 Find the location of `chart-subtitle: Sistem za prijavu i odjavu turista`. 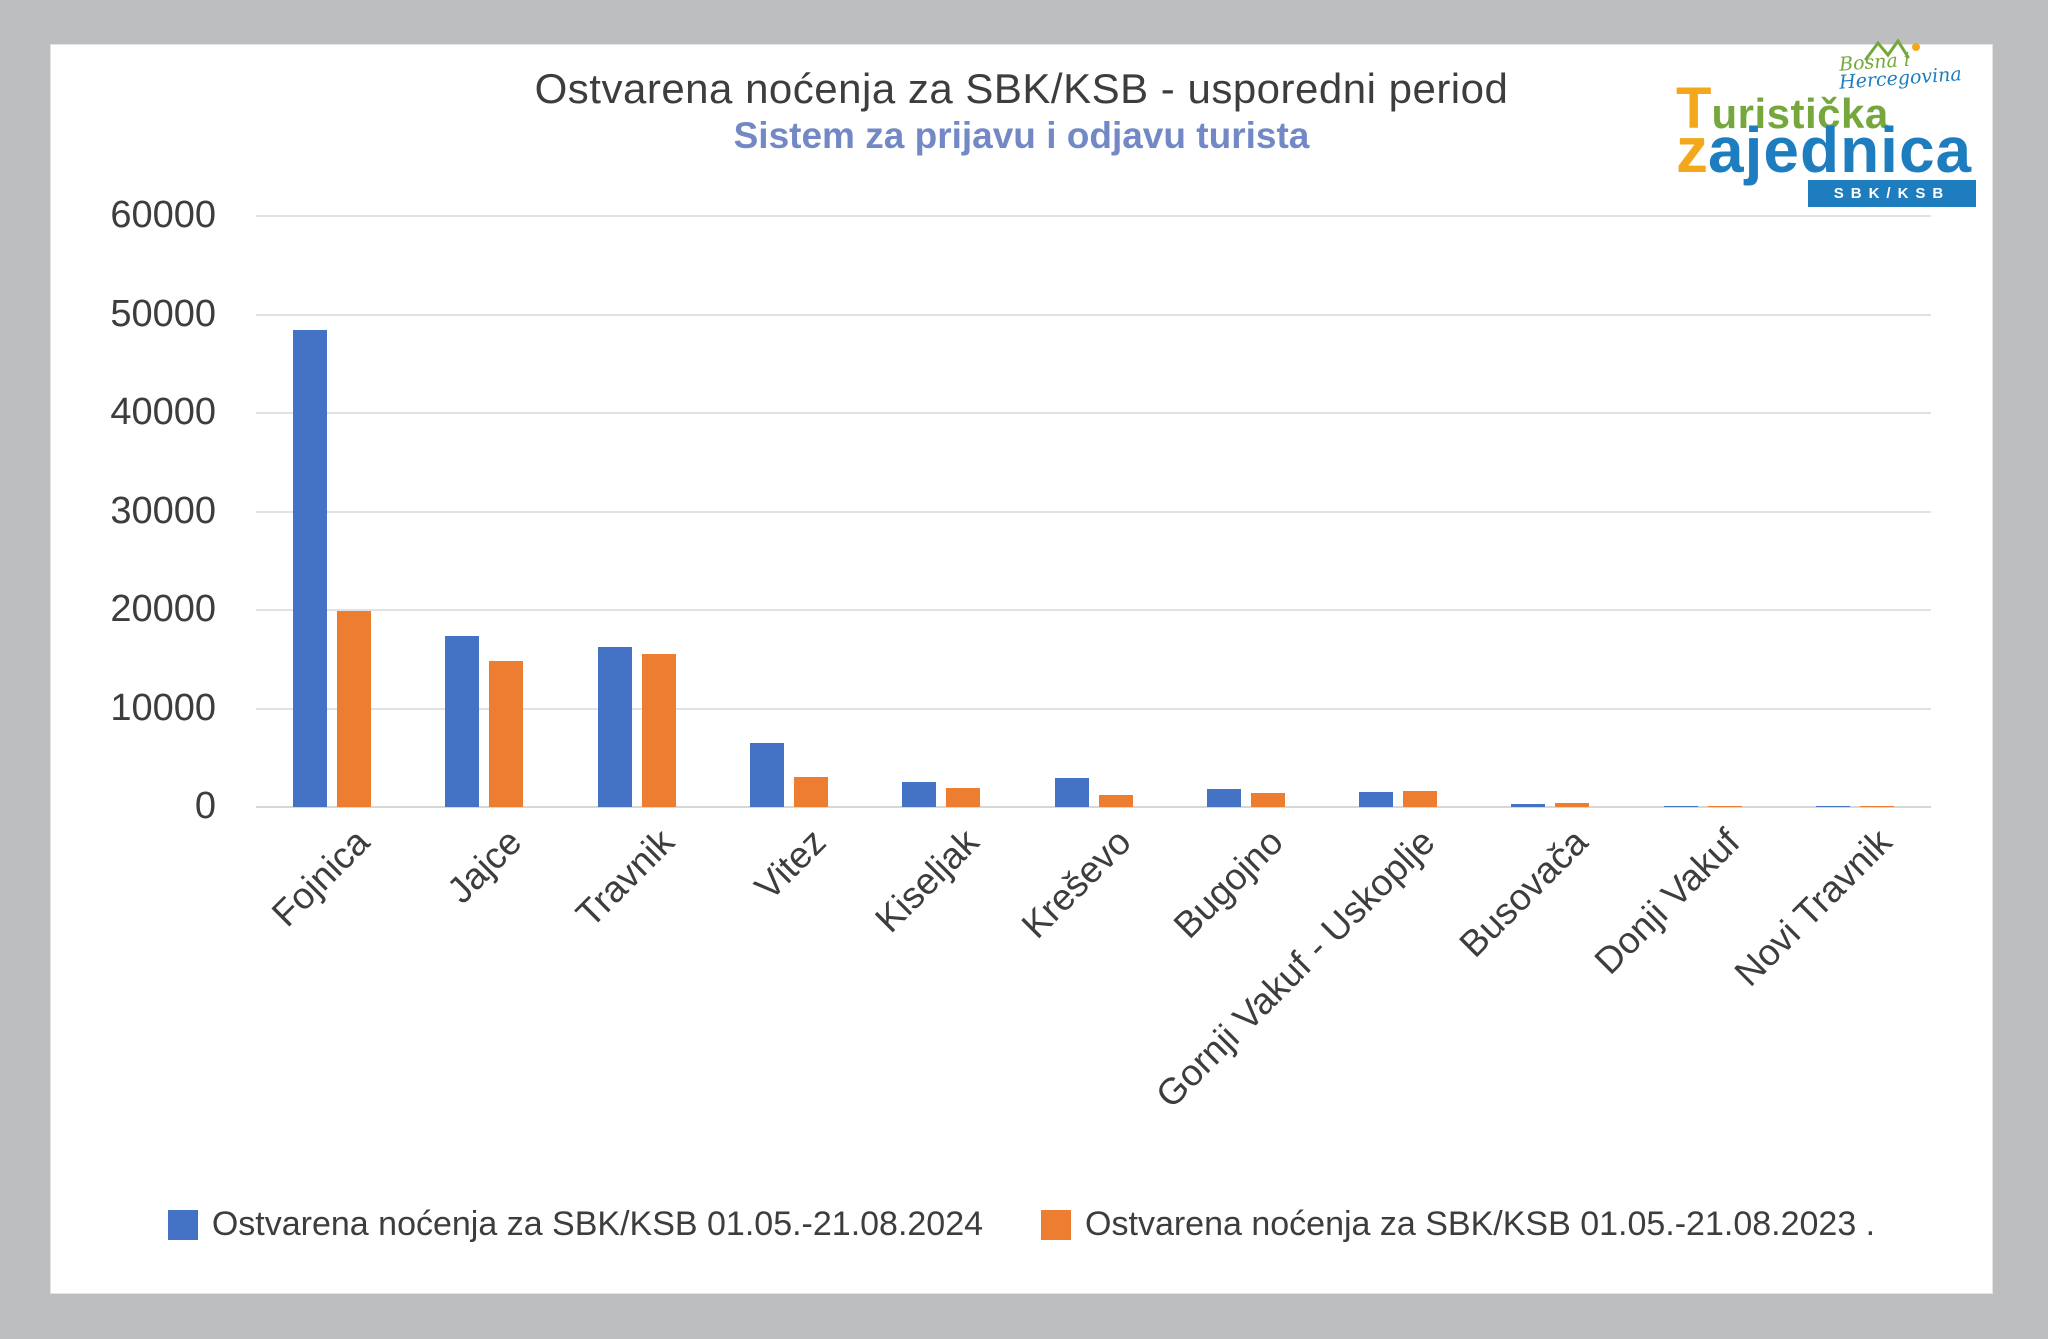

chart-subtitle: Sistem za prijavu i odjavu turista is located at coordinates (1021, 135).